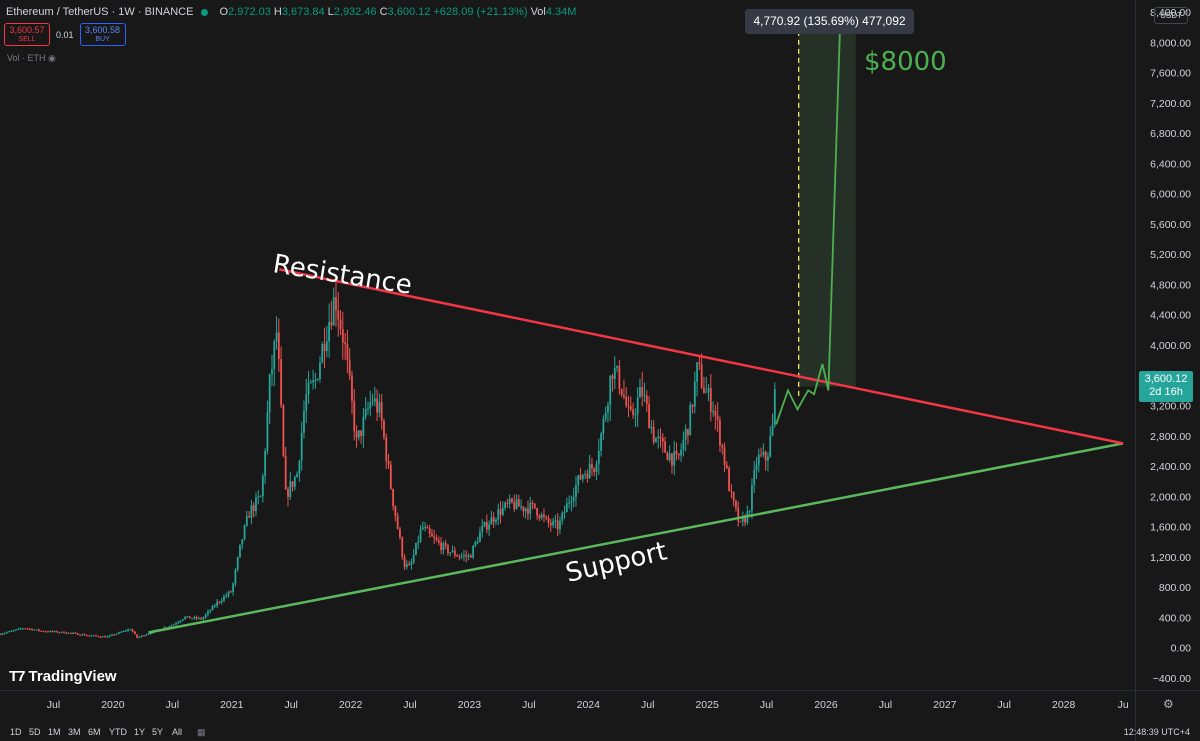 The image size is (1200, 741). Describe the element at coordinates (65, 34) in the screenshot. I see `trade-buttons: 3,600.57 SELL 0.01 3,600.58 BUY` at that location.